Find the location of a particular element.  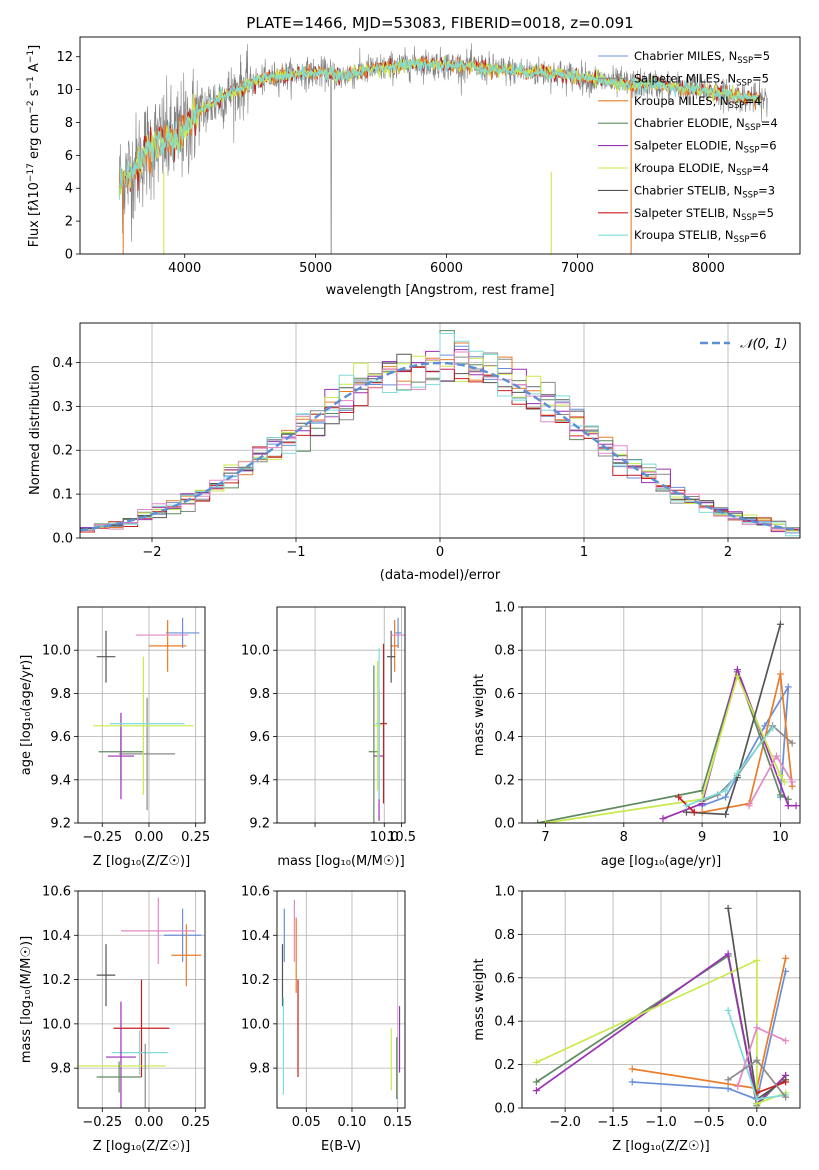

x-tick-label: 5000 is located at coordinates (315, 268).